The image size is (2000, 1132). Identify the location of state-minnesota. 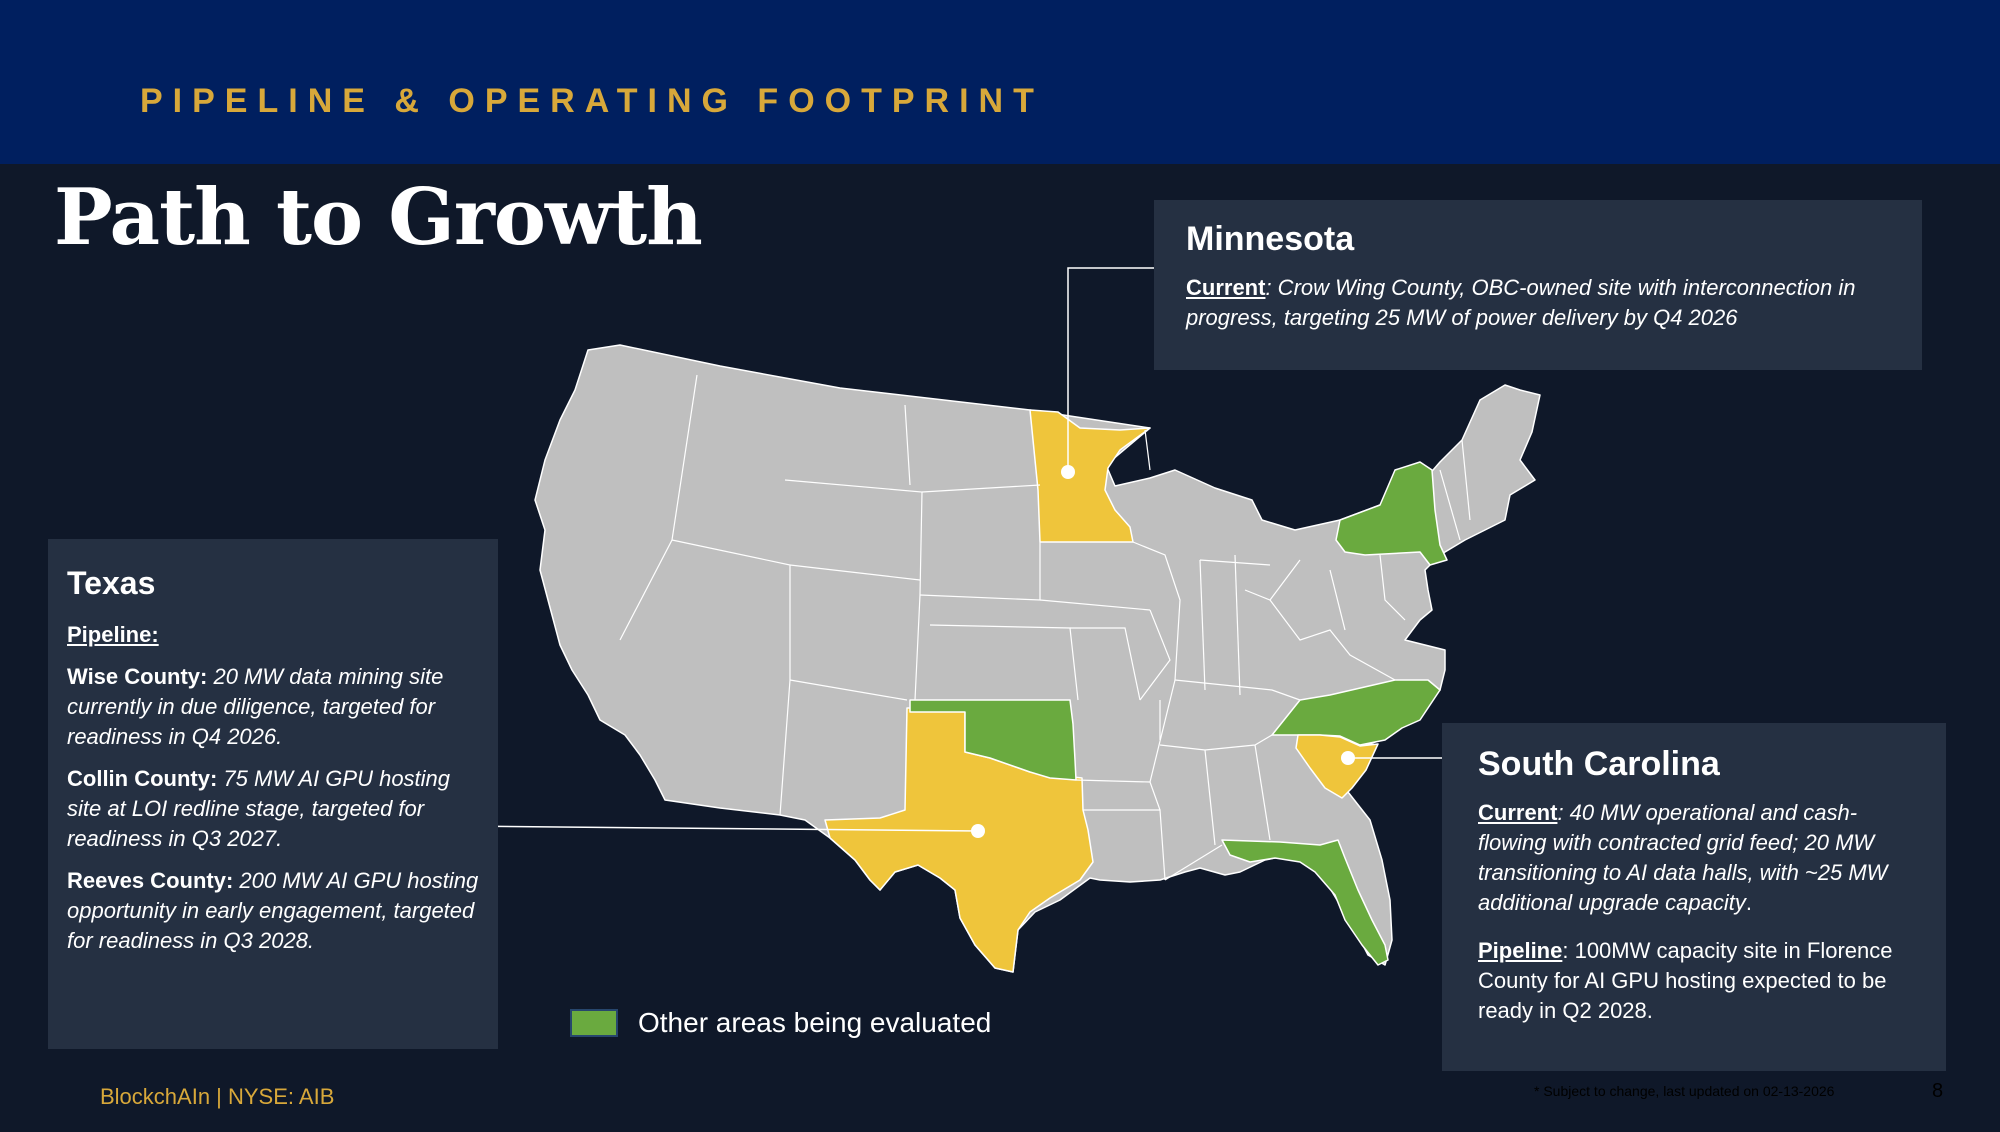
(1090, 476).